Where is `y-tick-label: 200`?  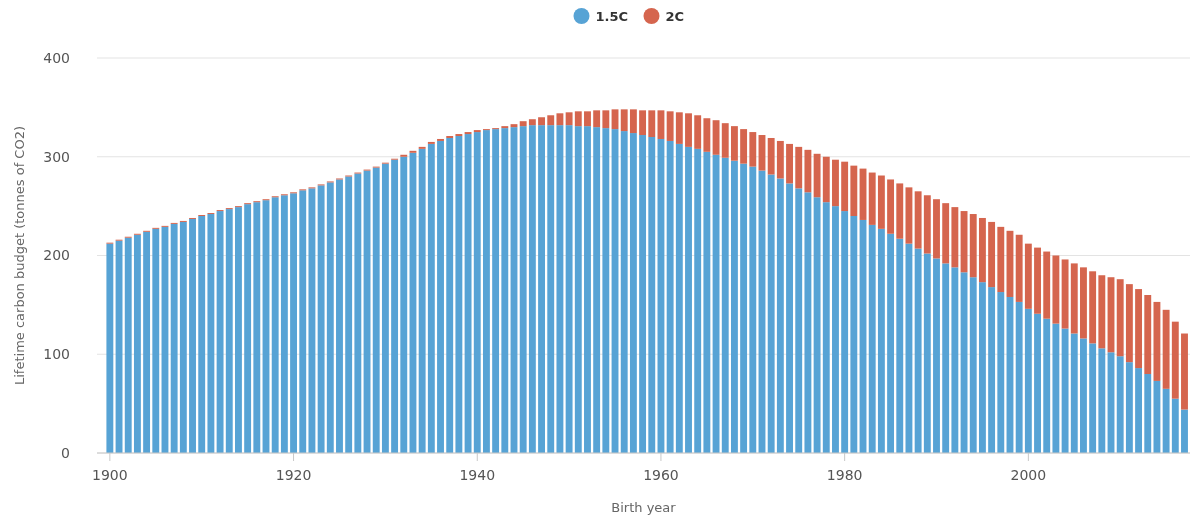 y-tick-label: 200 is located at coordinates (56, 255).